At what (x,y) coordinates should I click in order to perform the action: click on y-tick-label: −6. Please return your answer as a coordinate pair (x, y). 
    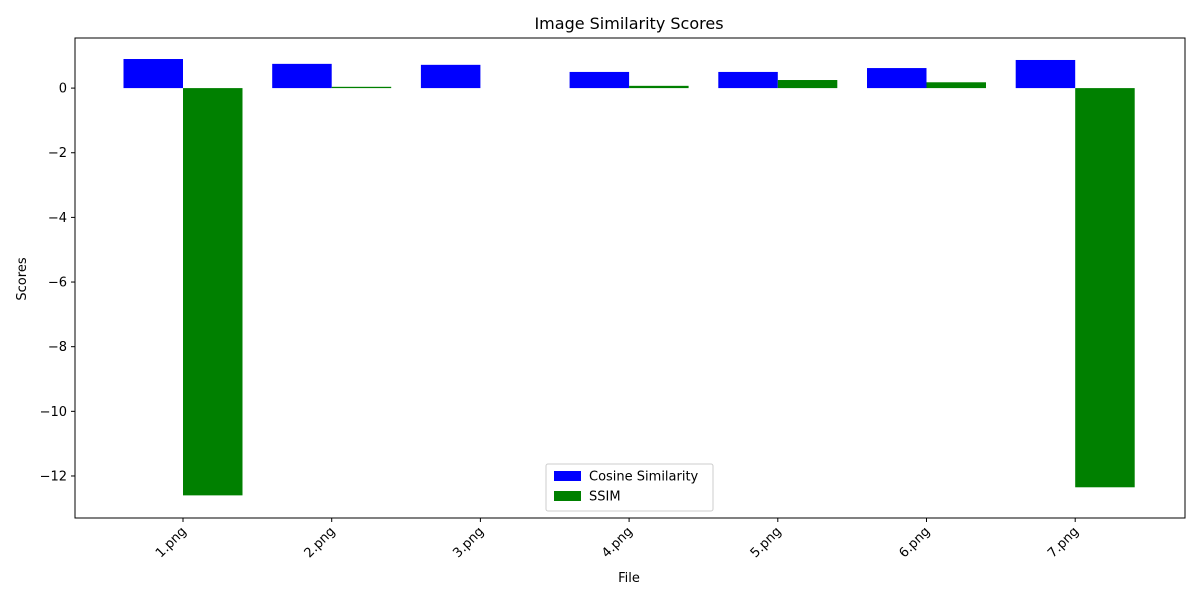
    Looking at the image, I should click on (57, 283).